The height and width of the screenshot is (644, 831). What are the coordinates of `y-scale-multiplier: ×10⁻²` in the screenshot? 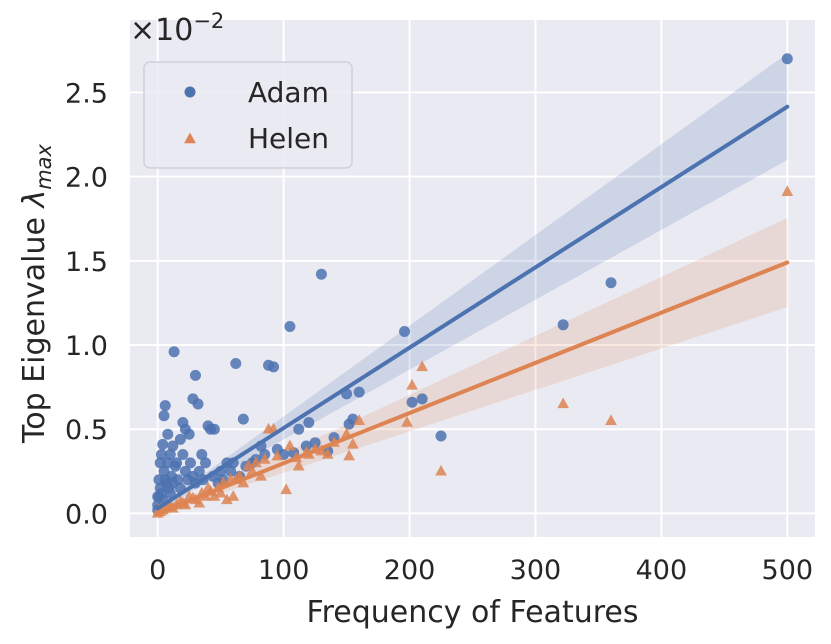 It's located at (177, 28).